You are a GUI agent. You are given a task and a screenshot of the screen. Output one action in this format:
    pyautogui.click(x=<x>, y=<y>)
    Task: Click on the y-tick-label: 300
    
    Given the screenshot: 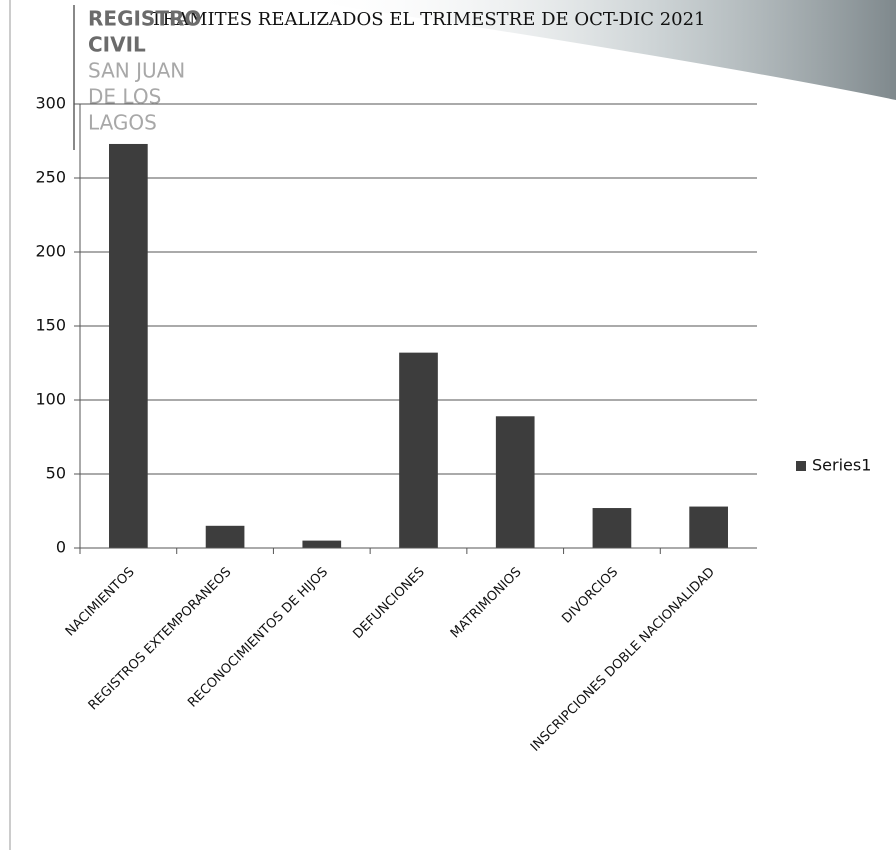 What is the action you would take?
    pyautogui.click(x=50, y=103)
    